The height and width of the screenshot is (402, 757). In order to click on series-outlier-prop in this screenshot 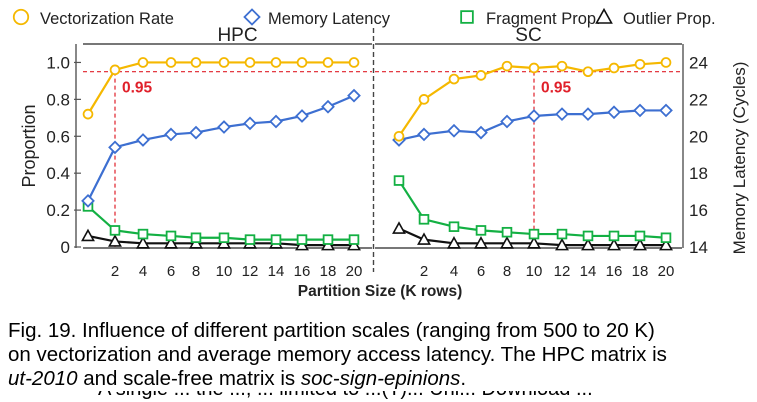, I will do `click(532, 236)`.